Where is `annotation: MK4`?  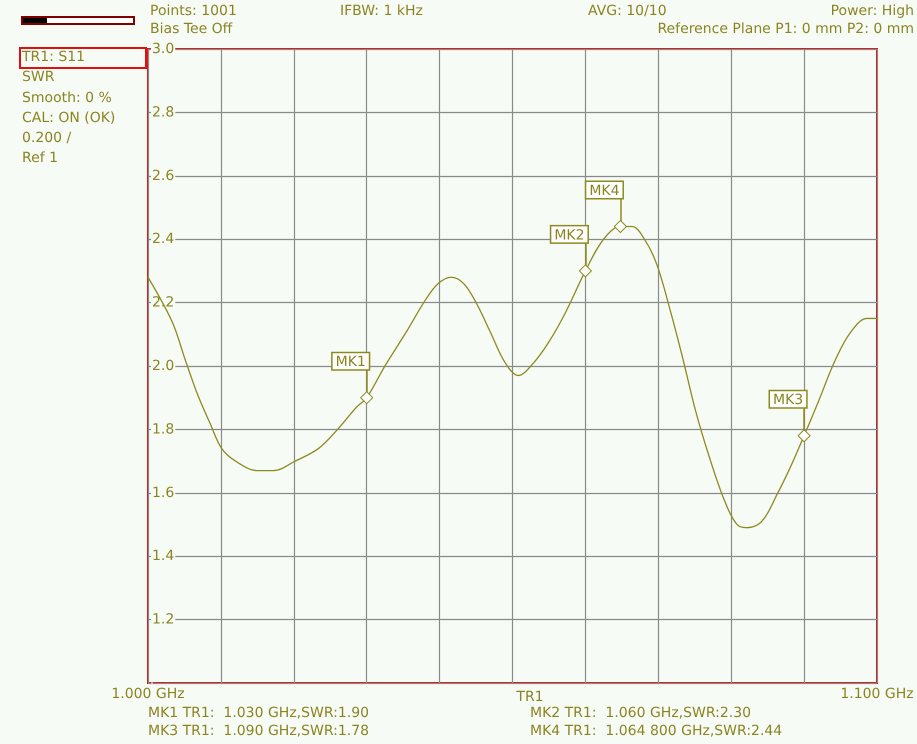
annotation: MK4 is located at coordinates (604, 191).